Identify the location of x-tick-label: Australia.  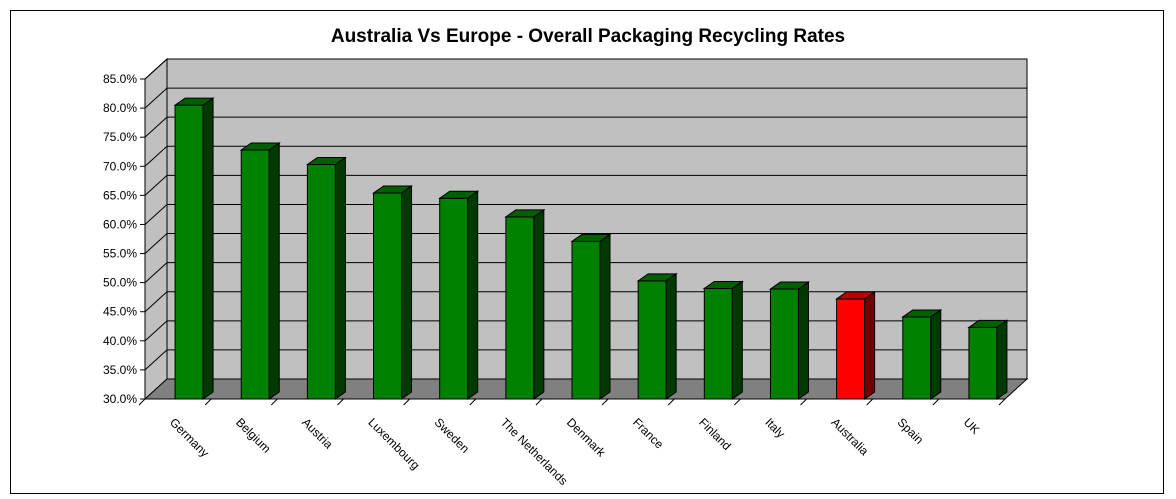
(849, 436).